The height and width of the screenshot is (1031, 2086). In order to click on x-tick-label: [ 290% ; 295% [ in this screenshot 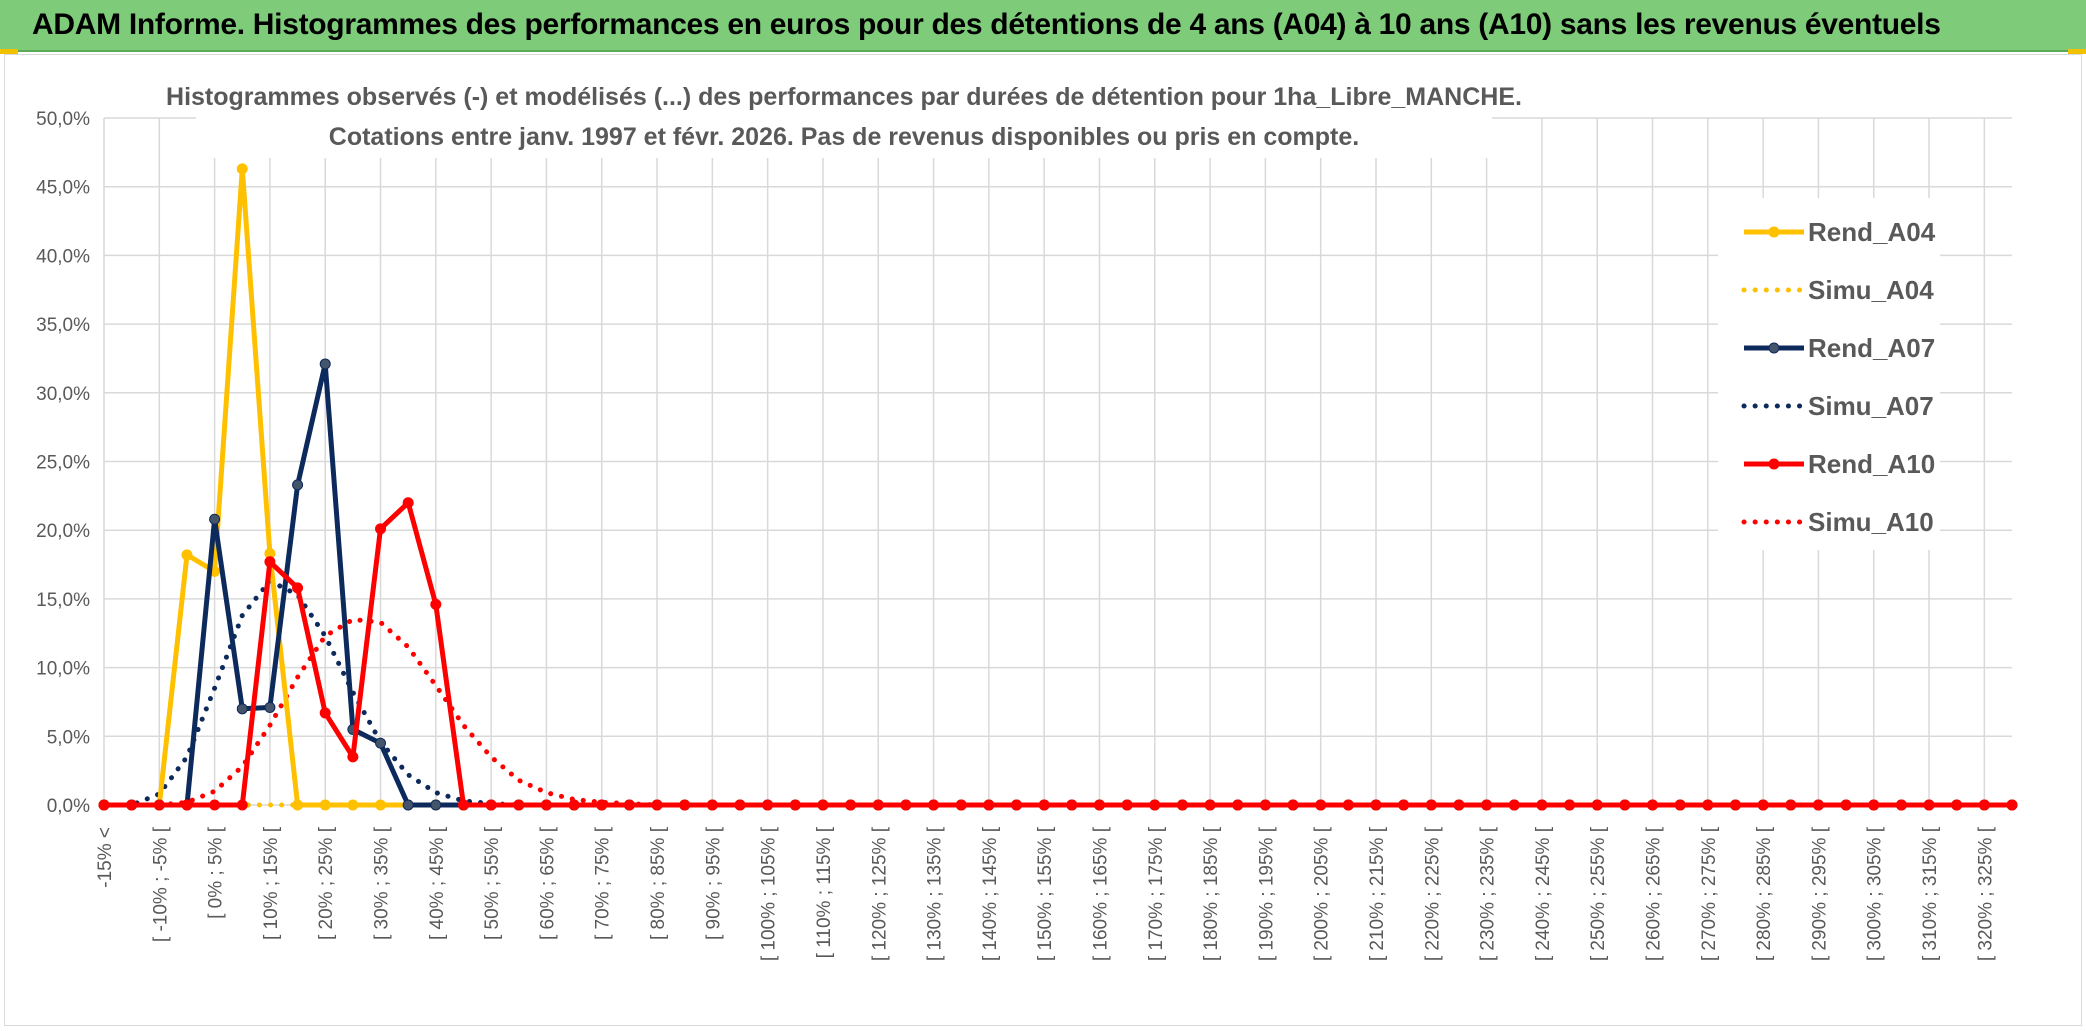, I will do `click(1819, 893)`.